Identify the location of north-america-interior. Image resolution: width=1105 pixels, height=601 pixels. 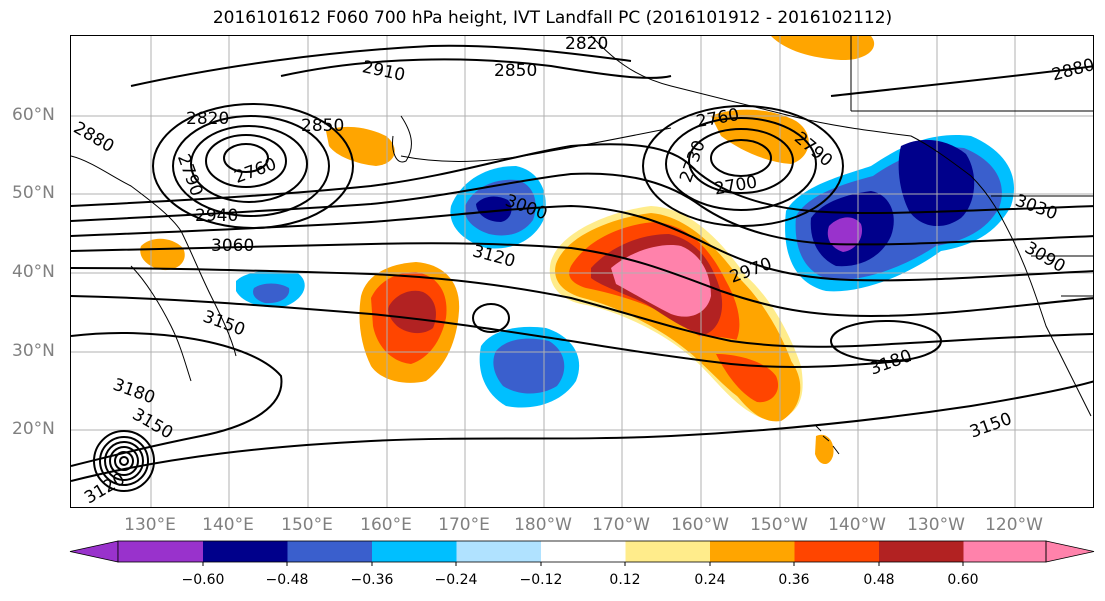
(971, 166).